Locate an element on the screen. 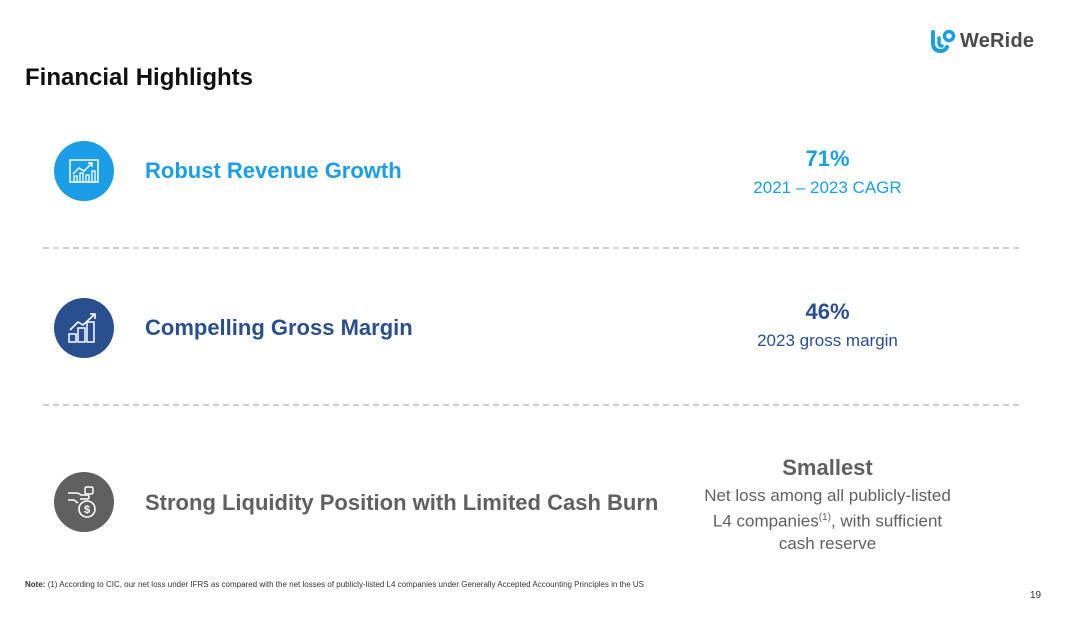 This screenshot has width=1080, height=628. highlight-metric-block: 71% 2021 – 2023 CAGR is located at coordinates (827, 172).